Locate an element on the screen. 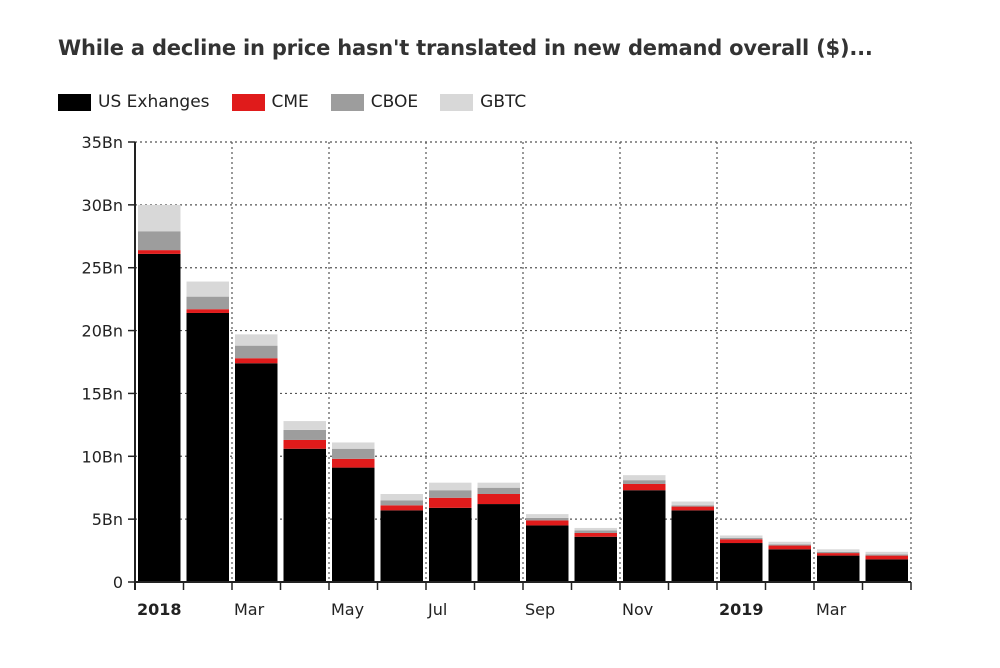  y-tick-label: 5Bn is located at coordinates (107, 519).